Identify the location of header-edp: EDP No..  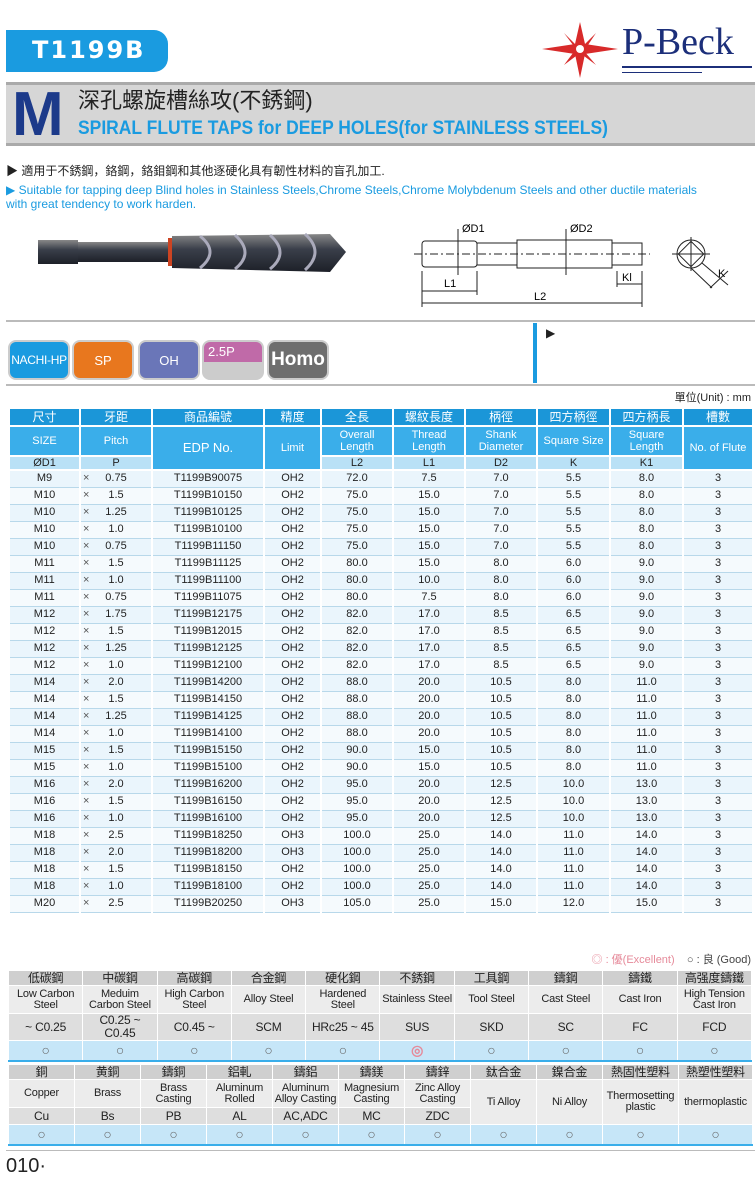
(208, 448).